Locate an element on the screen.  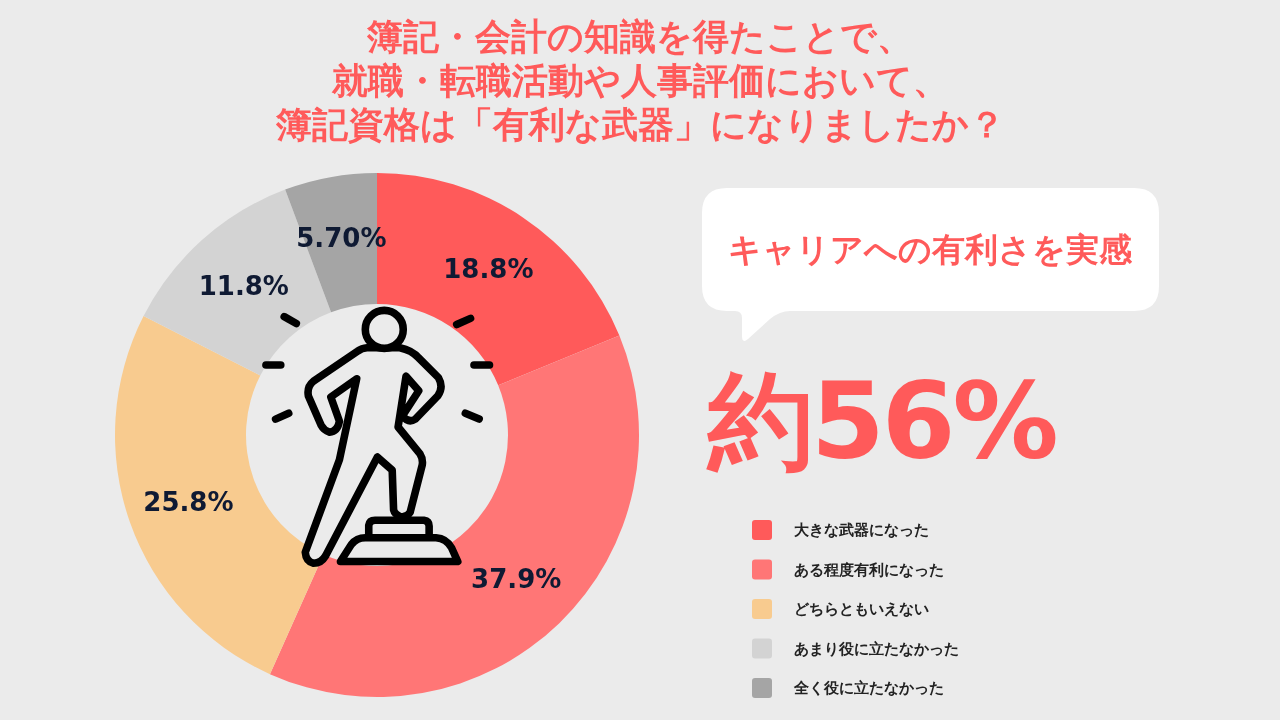
legend-label: どちらともいえない is located at coordinates (861, 609).